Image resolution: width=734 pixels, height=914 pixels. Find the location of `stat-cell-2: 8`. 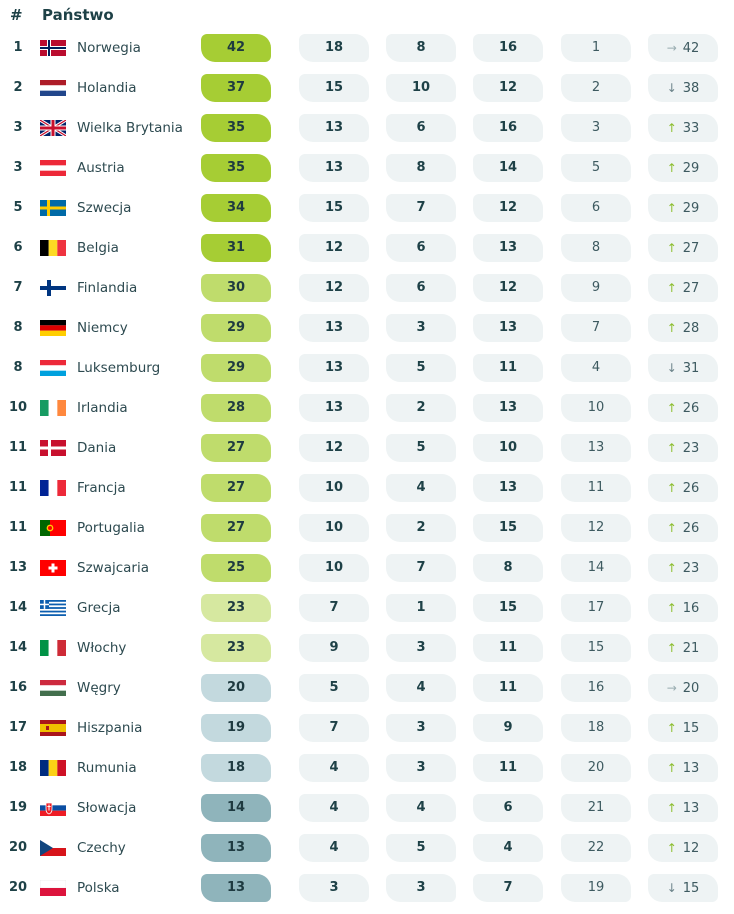

stat-cell-2: 8 is located at coordinates (421, 168).